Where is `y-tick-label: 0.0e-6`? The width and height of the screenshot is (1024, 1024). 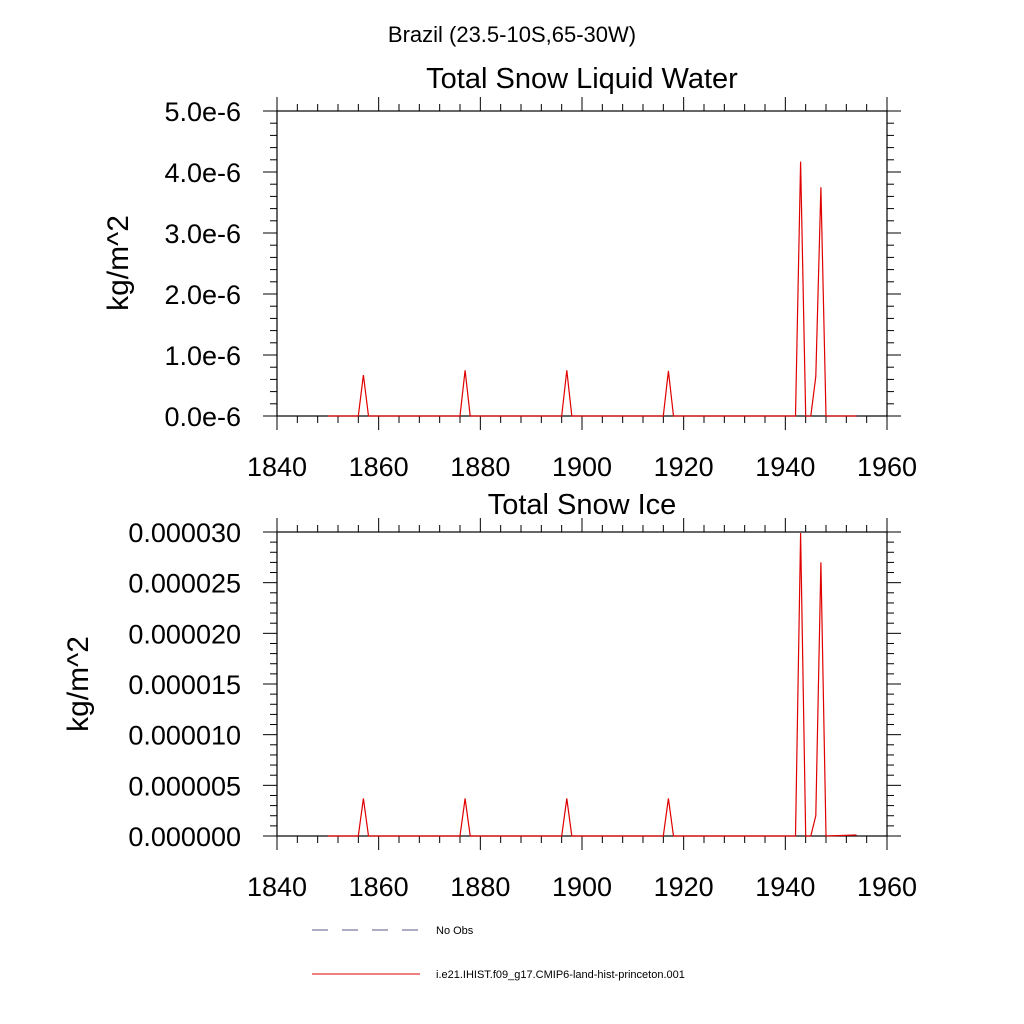 y-tick-label: 0.0e-6 is located at coordinates (202, 417).